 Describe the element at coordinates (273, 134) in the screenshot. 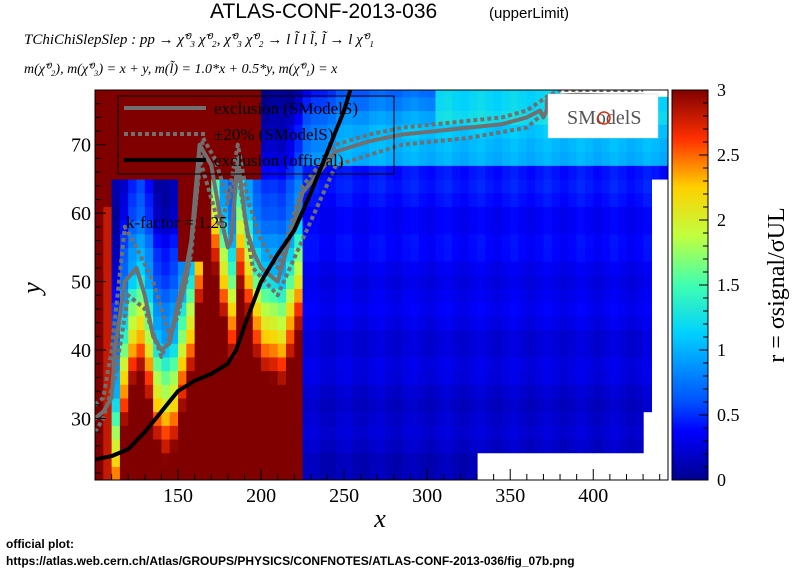

I see `legend-label: ±20% (SModelS)` at that location.